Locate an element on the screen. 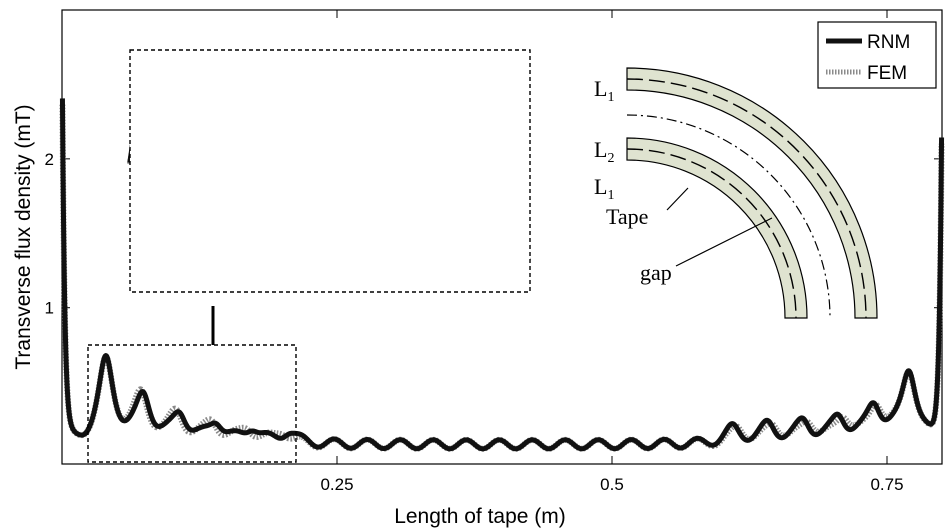  y-tick-label: 2 is located at coordinates (49, 159).